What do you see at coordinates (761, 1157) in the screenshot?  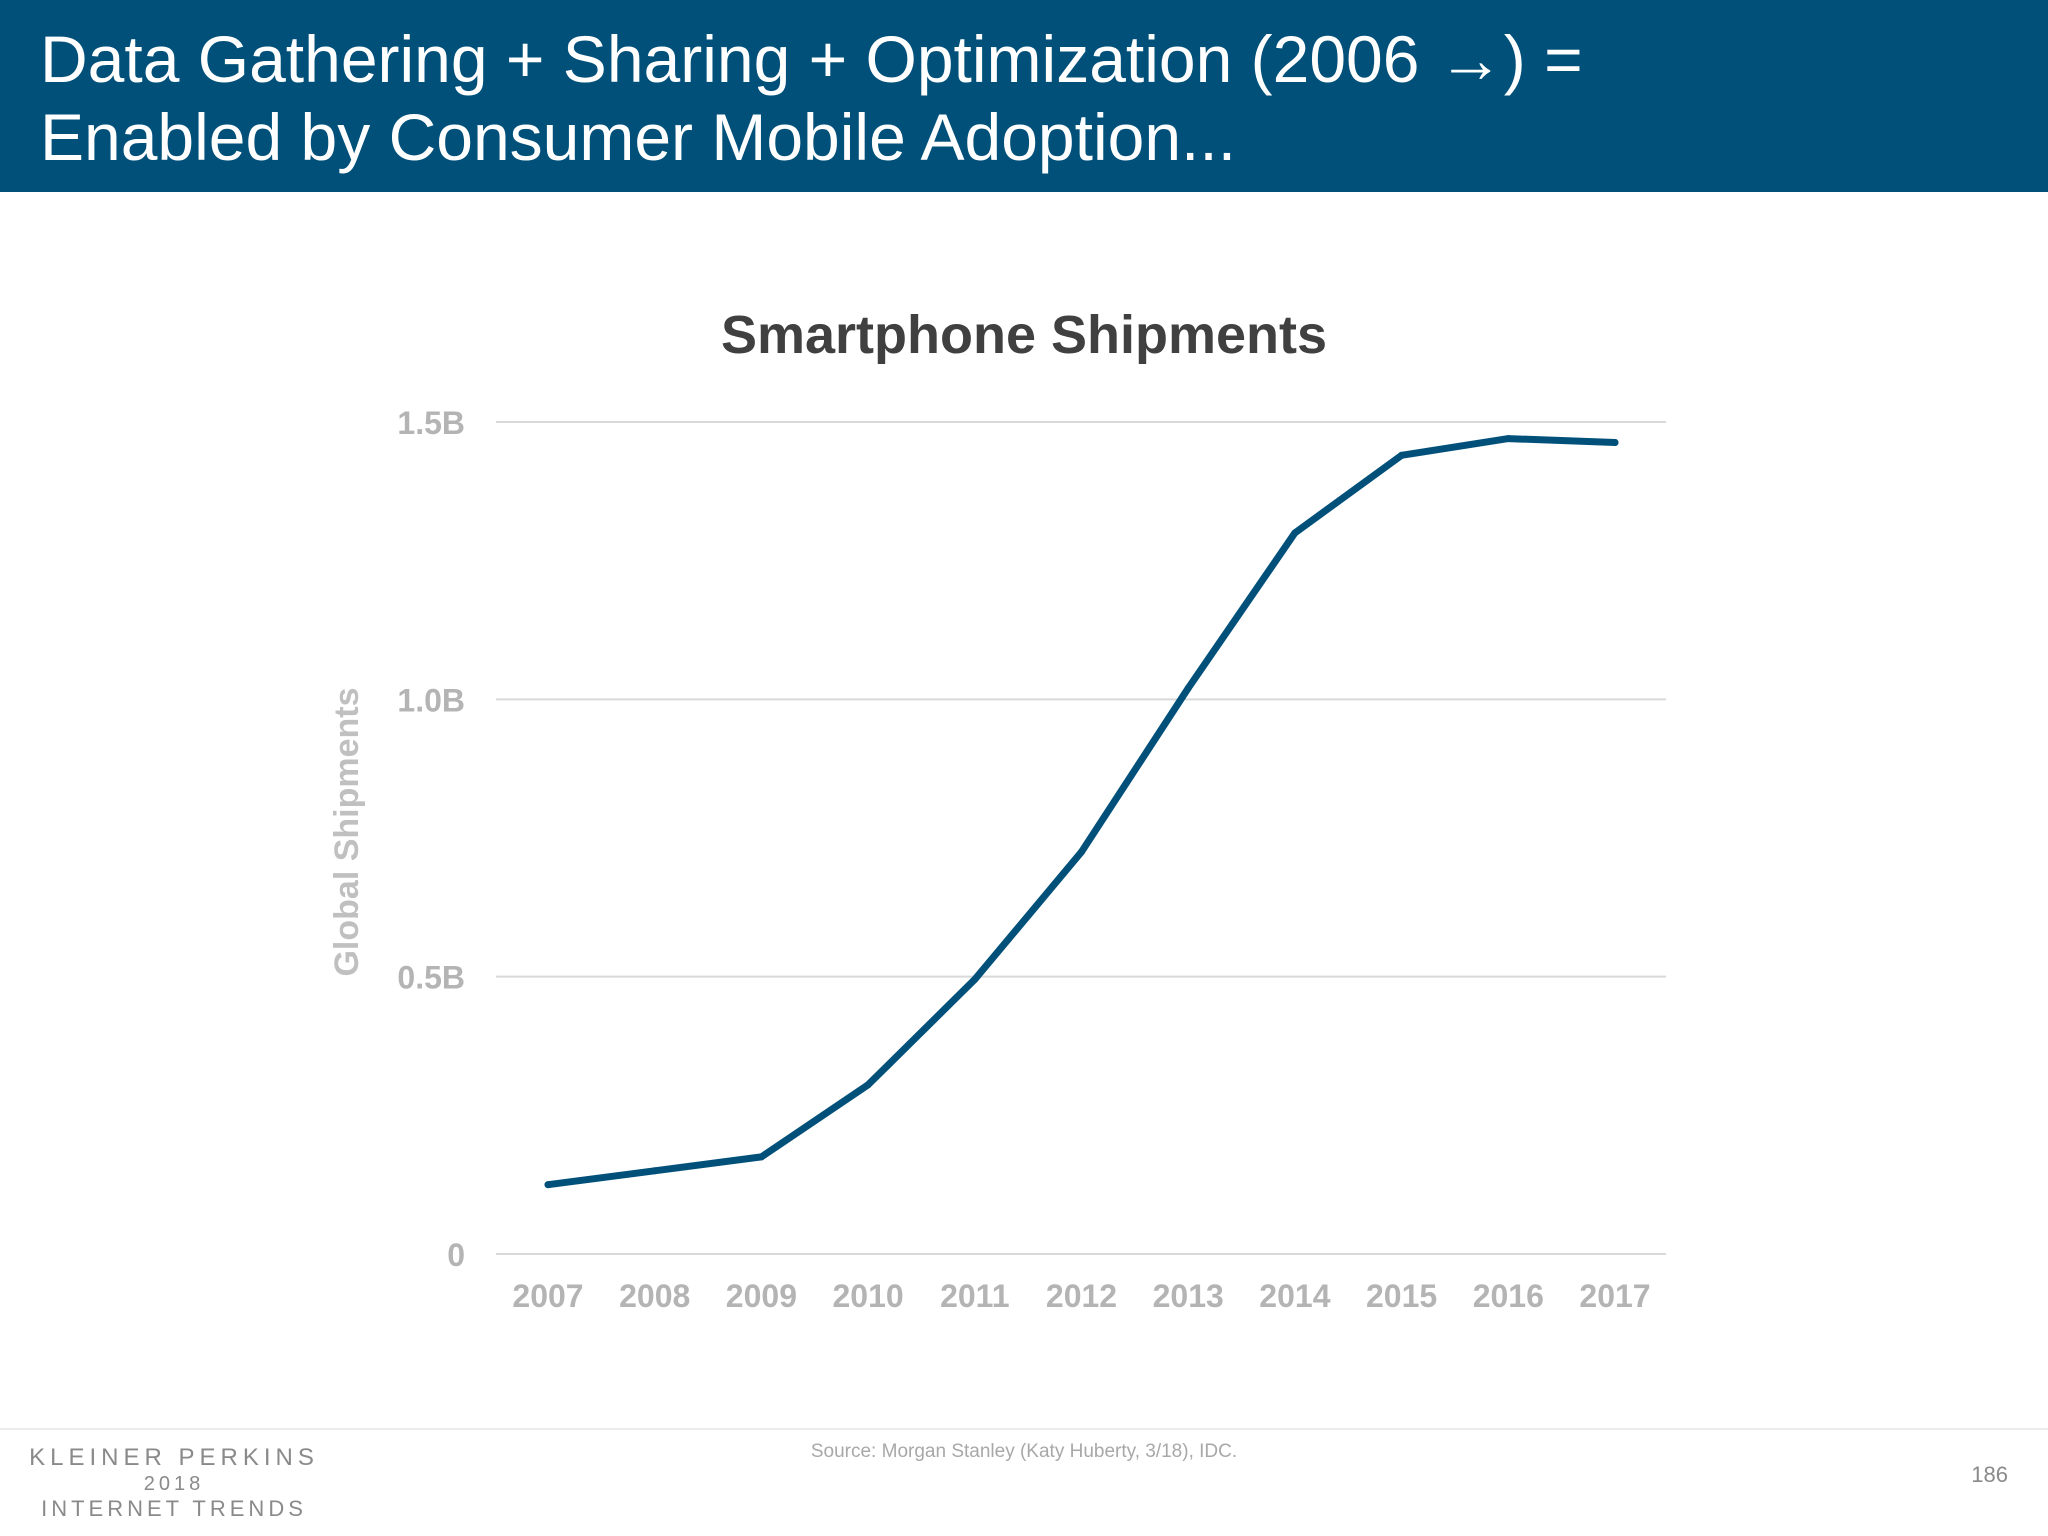 I see `data-point-2009` at bounding box center [761, 1157].